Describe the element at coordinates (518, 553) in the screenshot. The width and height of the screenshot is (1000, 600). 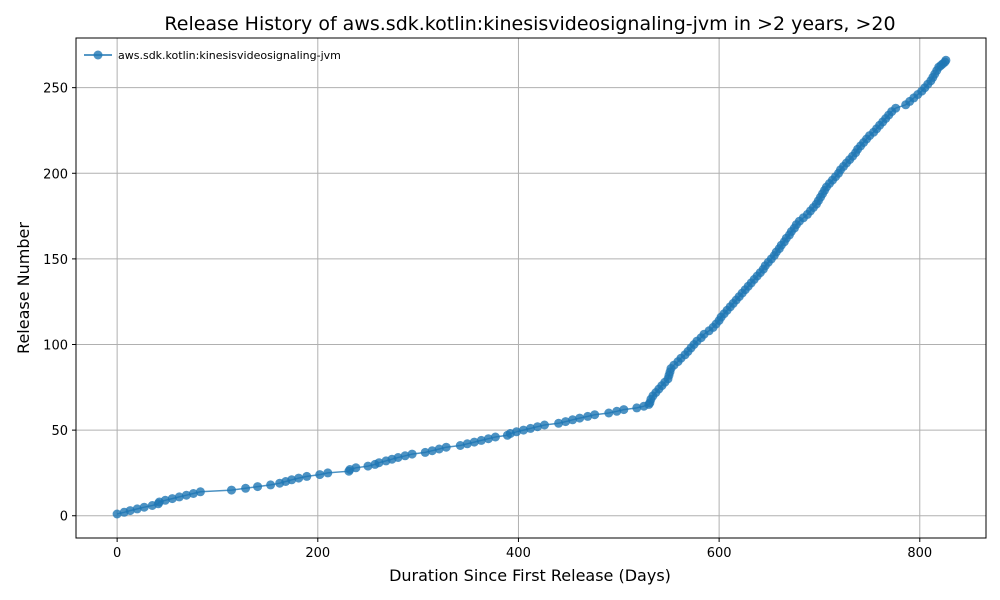
I see `x-tick-label: 400` at that location.